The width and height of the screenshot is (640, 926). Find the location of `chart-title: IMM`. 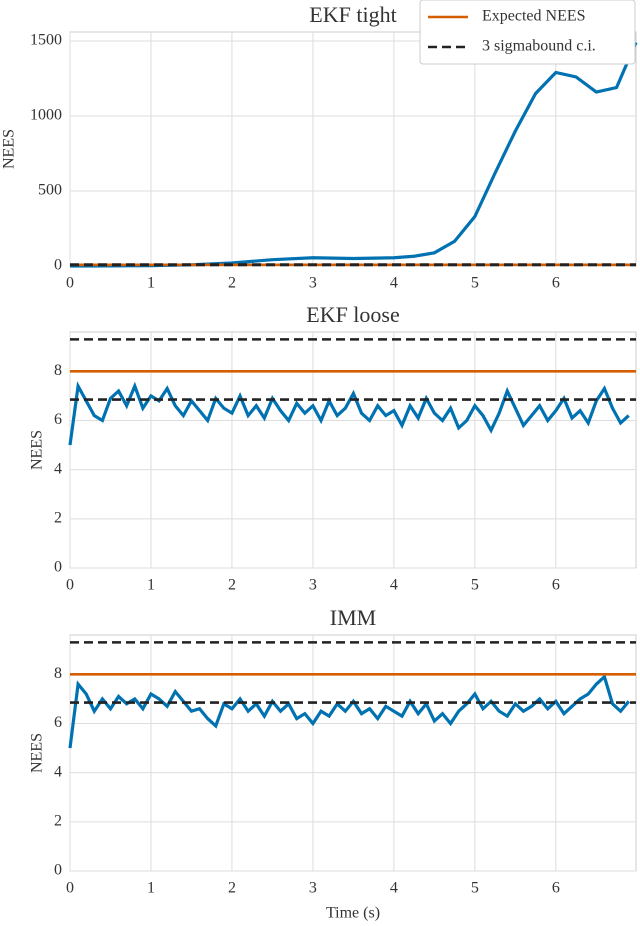

chart-title: IMM is located at coordinates (353, 617).